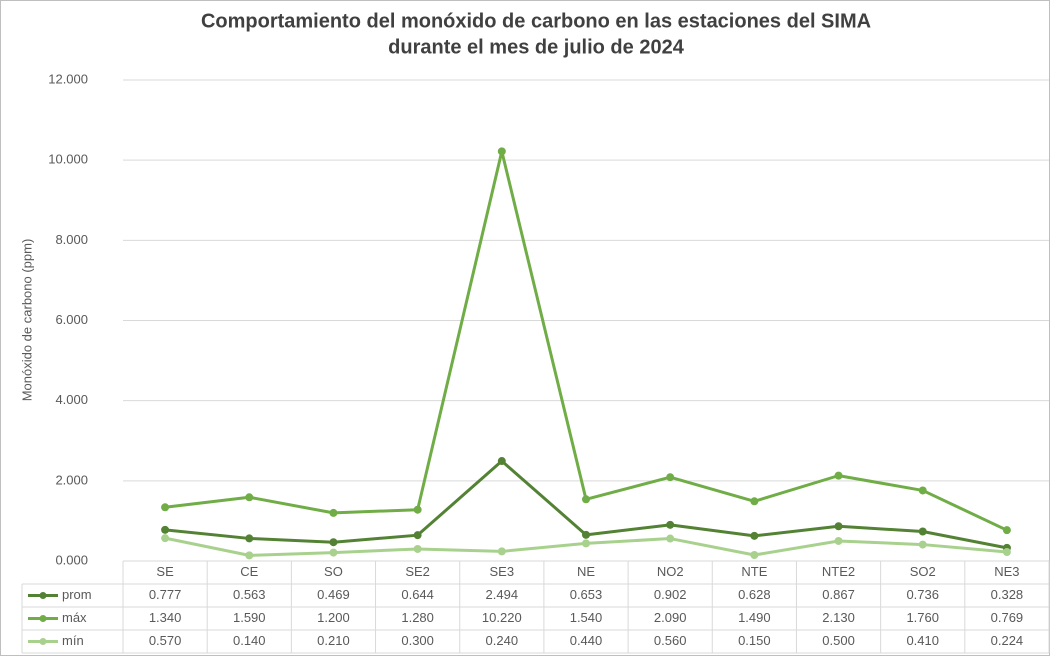  What do you see at coordinates (670, 571) in the screenshot?
I see `x-tick-label: NO2` at bounding box center [670, 571].